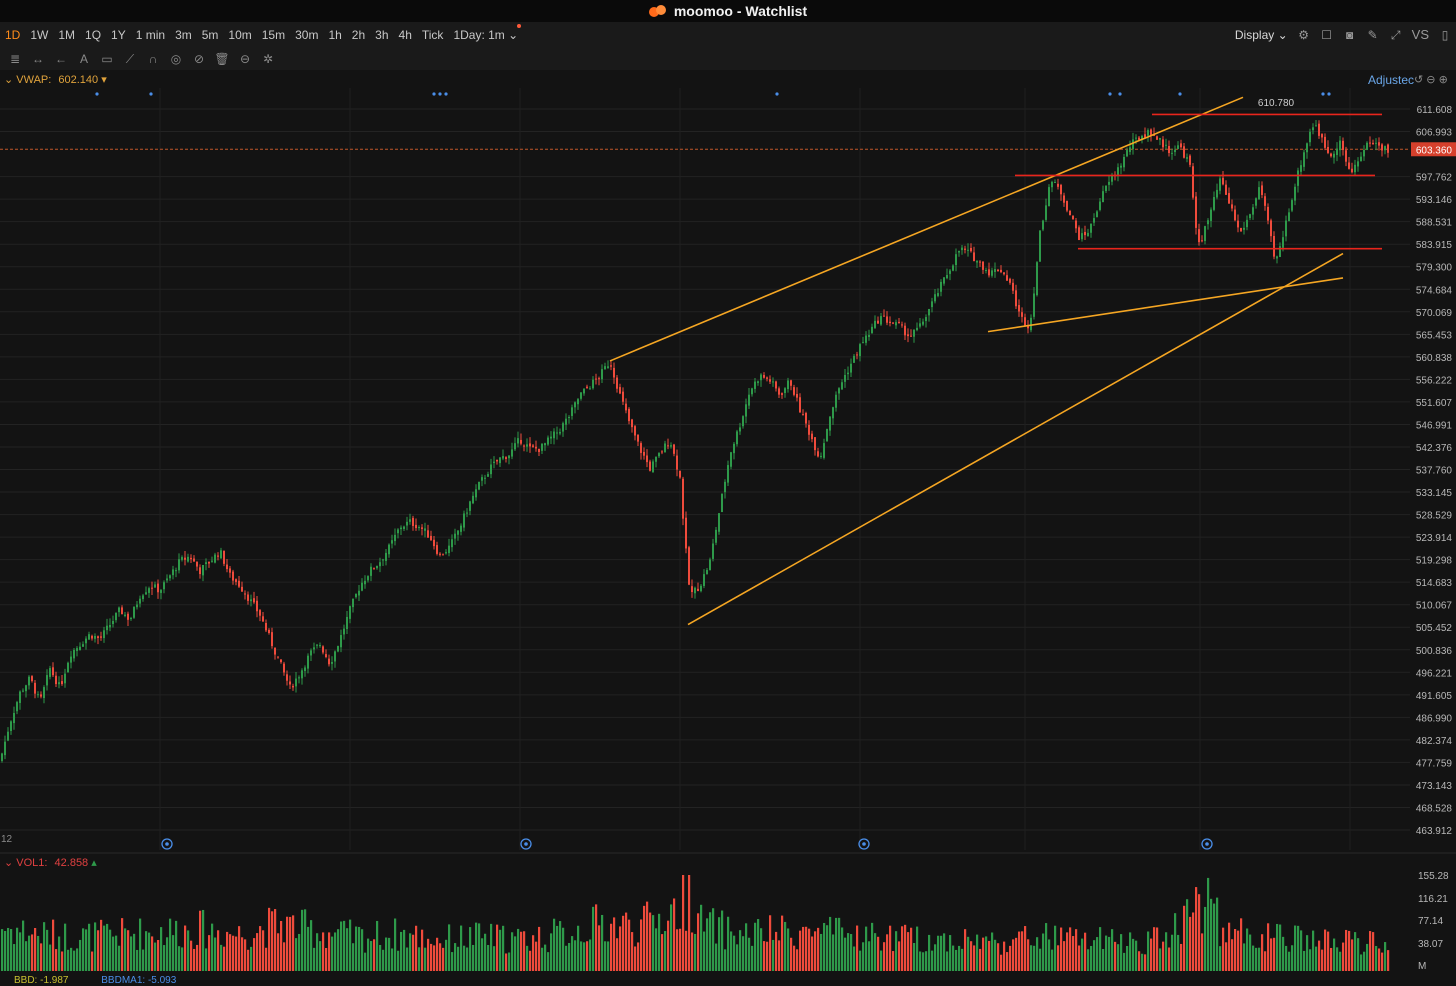 The height and width of the screenshot is (986, 1456). I want to click on price-tick-label: 570.069, so click(1434, 313).